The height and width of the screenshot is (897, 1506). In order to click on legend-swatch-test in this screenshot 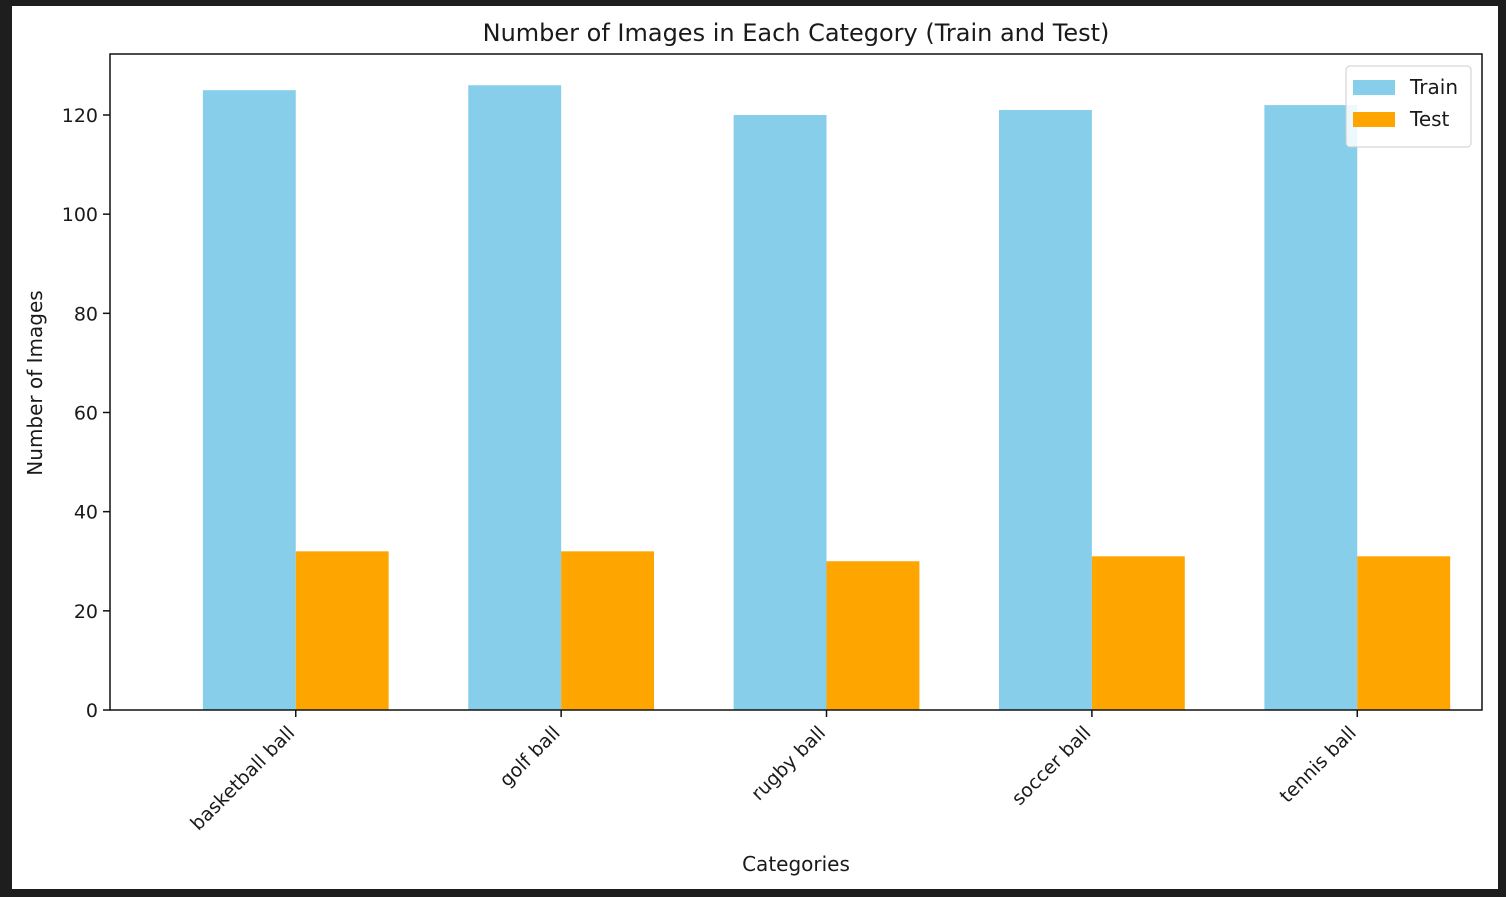, I will do `click(1374, 119)`.